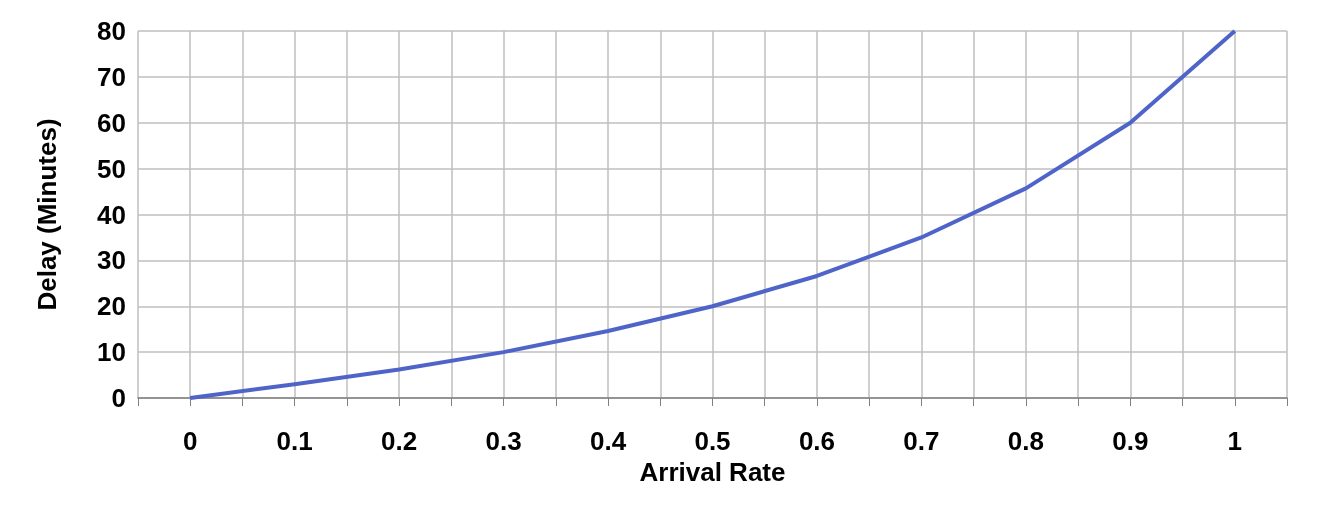 The image size is (1321, 516). Describe the element at coordinates (712, 441) in the screenshot. I see `x-tick-label: 0.5` at that location.